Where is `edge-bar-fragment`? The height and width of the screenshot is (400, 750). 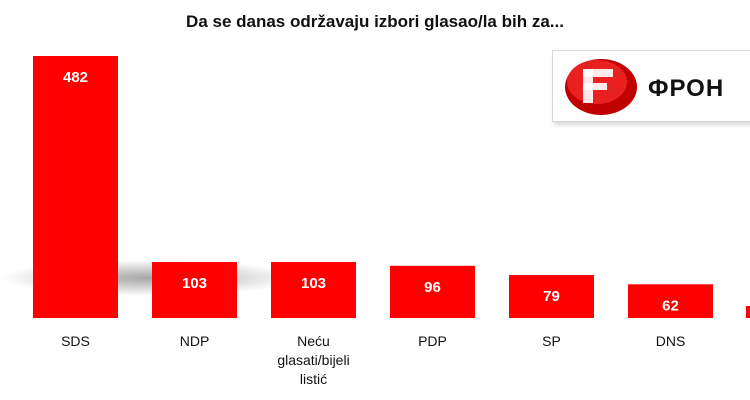 edge-bar-fragment is located at coordinates (748, 312).